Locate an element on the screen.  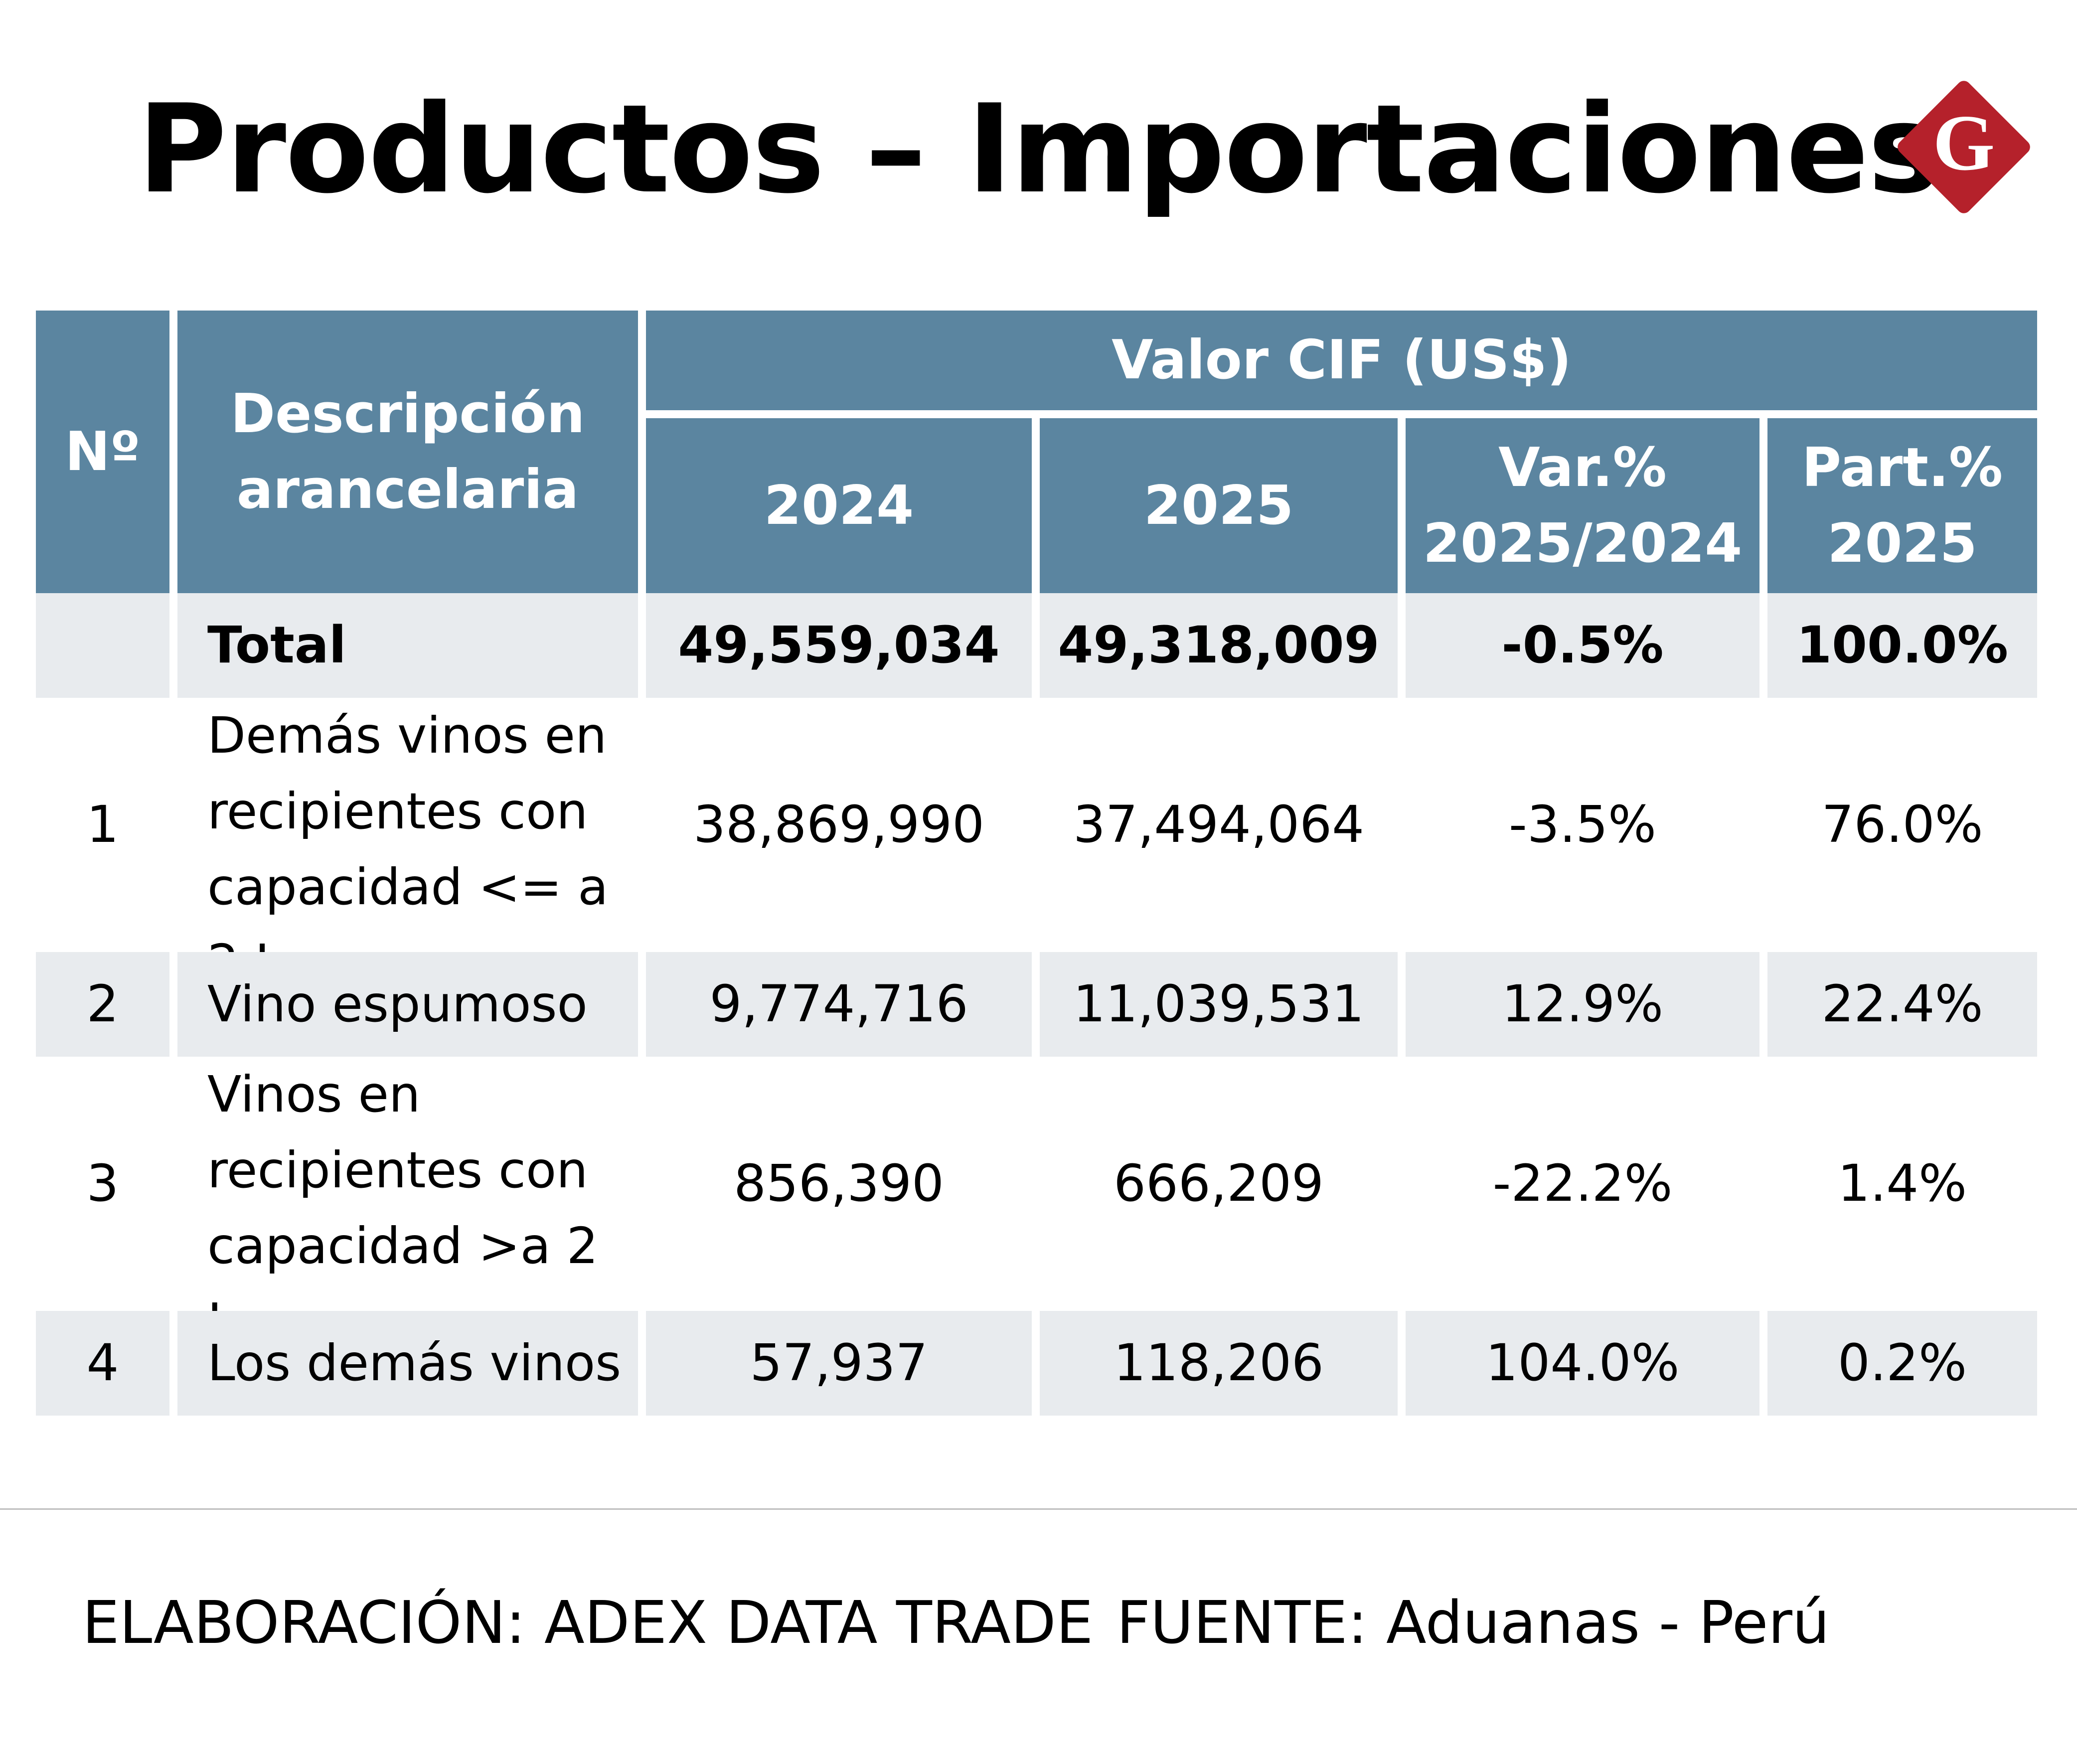
row-3-part: 1.4% is located at coordinates (1902, 1183).